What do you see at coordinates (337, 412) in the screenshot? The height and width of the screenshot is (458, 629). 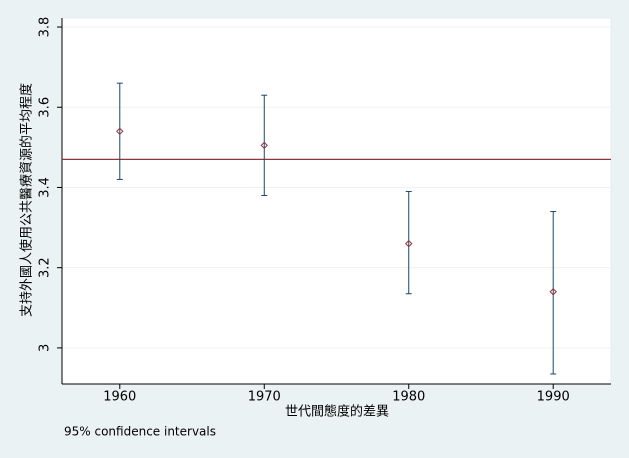 I see `x-axis-title: 世代間態度的差異` at bounding box center [337, 412].